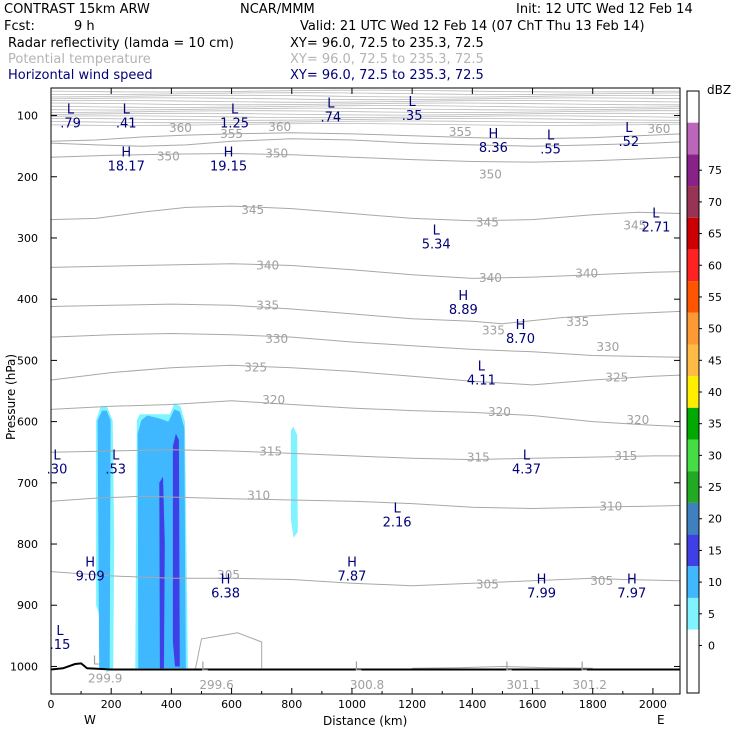 The image size is (740, 740). What do you see at coordinates (719, 90) in the screenshot?
I see `colorbar-title: dBZ` at bounding box center [719, 90].